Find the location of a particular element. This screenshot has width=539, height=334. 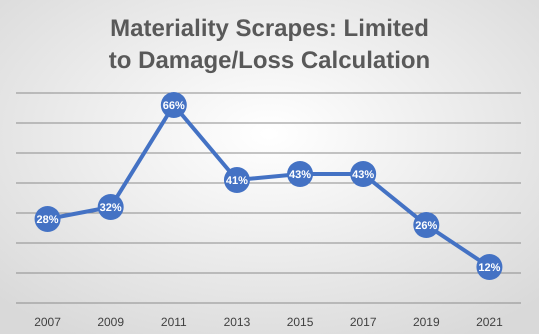

x-tick-label: 2015 is located at coordinates (300, 322).